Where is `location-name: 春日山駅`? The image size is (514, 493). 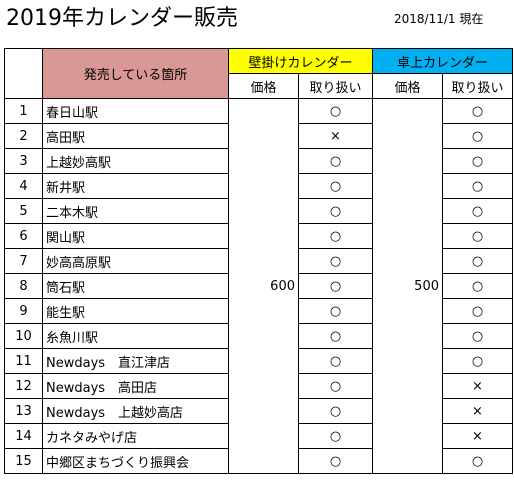
location-name: 春日山駅 is located at coordinates (135, 111).